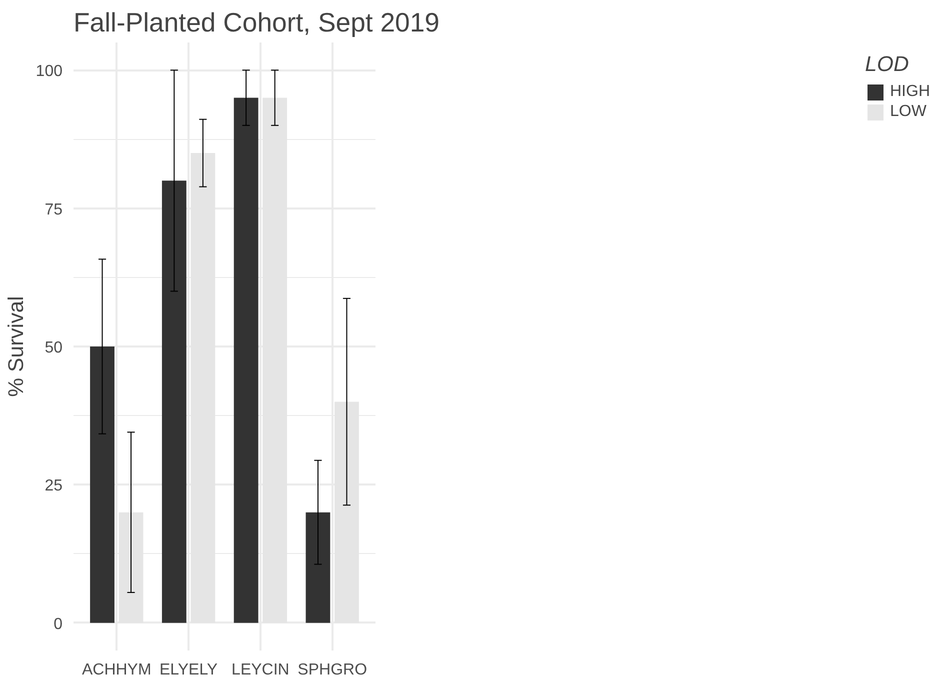  I want to click on y-axis-title: % Survival, so click(16, 346).